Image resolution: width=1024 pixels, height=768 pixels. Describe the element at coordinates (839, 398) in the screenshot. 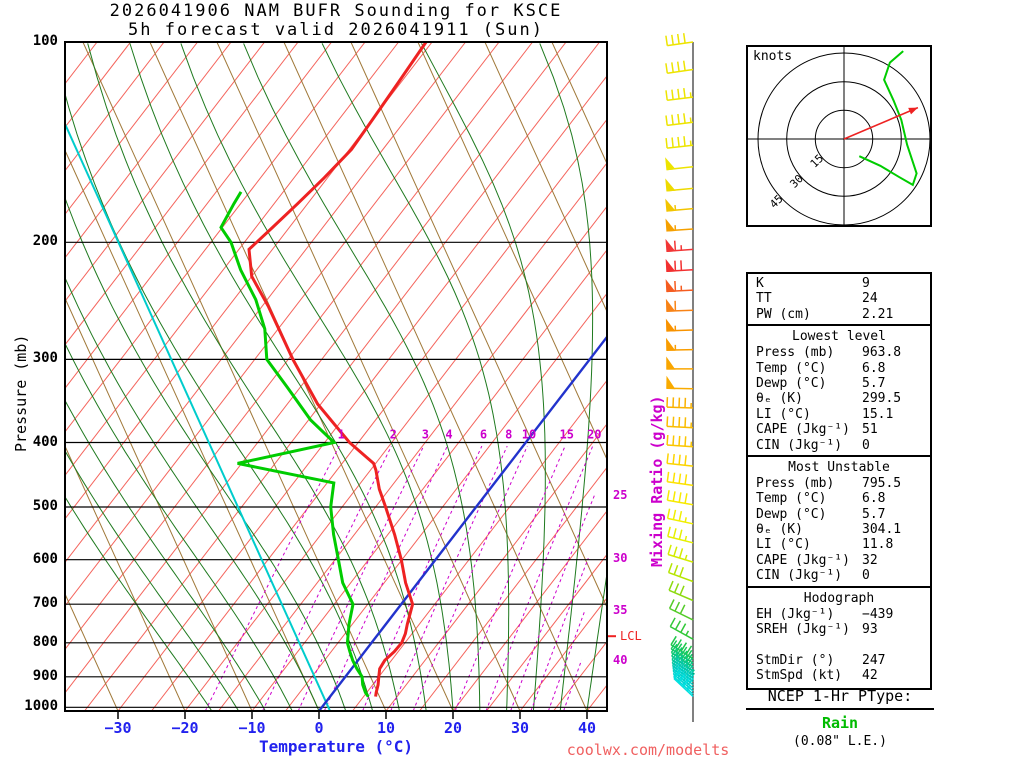

I see `table-row: θₑ (K) 299.5` at that location.